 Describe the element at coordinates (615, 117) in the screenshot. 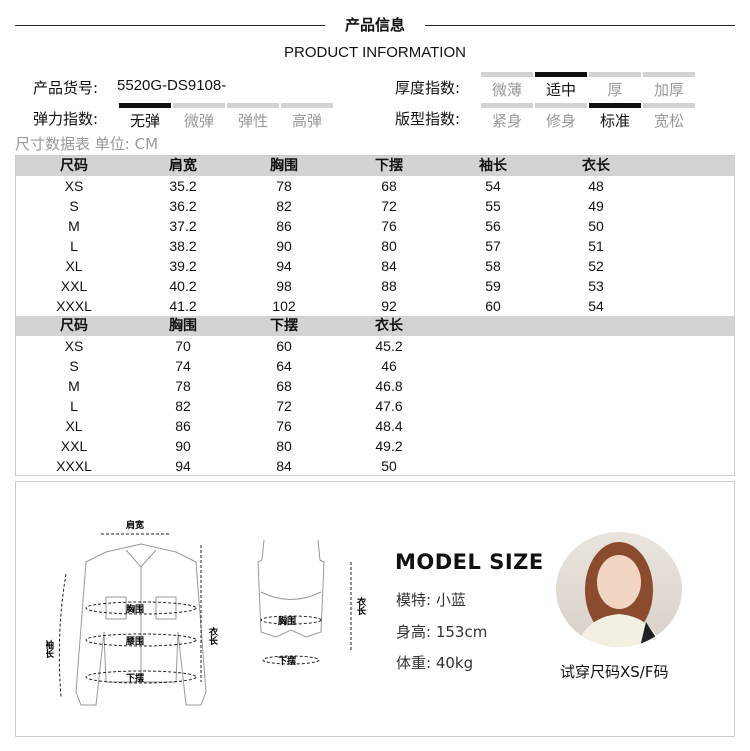

I see `fit-option-selected: 标准` at that location.